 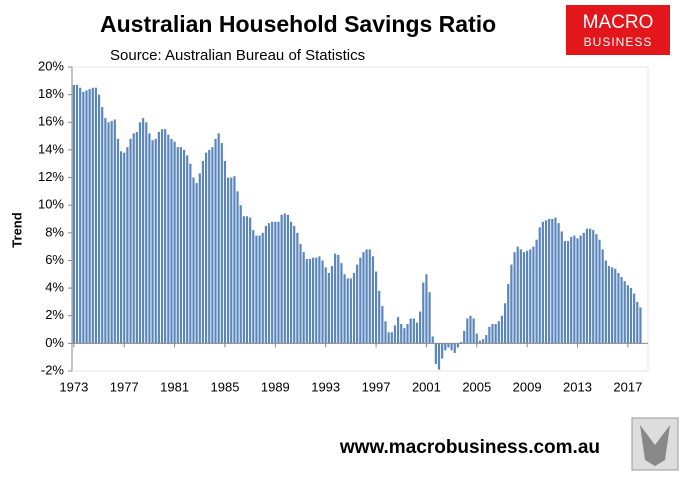 I want to click on fox-icon, so click(x=655, y=445).